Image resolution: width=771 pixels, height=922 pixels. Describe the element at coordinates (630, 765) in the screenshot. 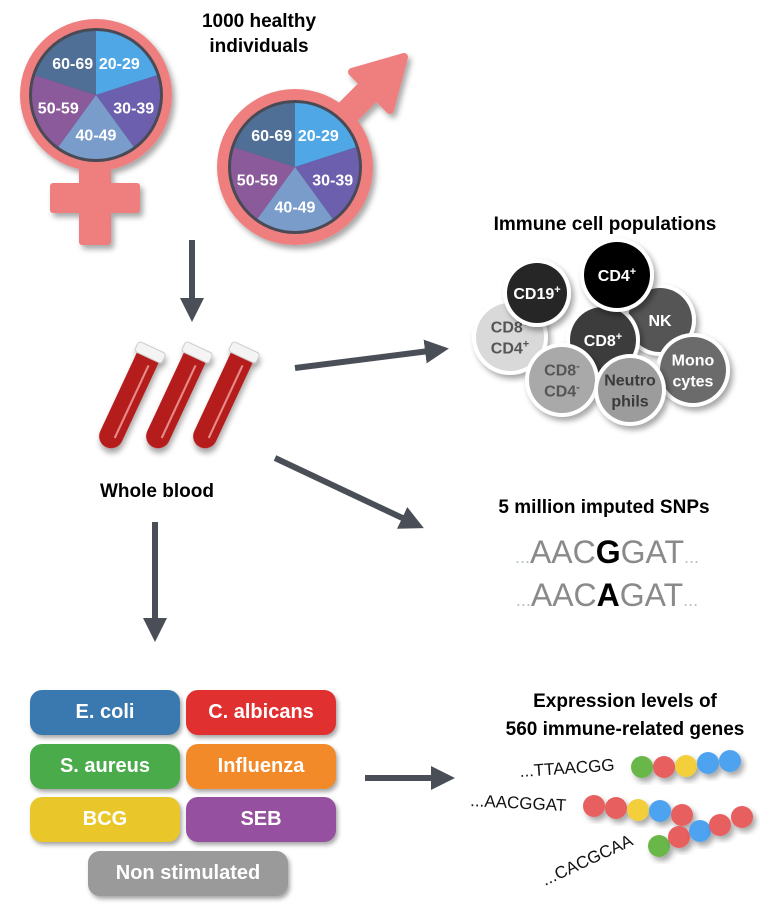

I see `gene-strand: ...TTAACGG` at that location.